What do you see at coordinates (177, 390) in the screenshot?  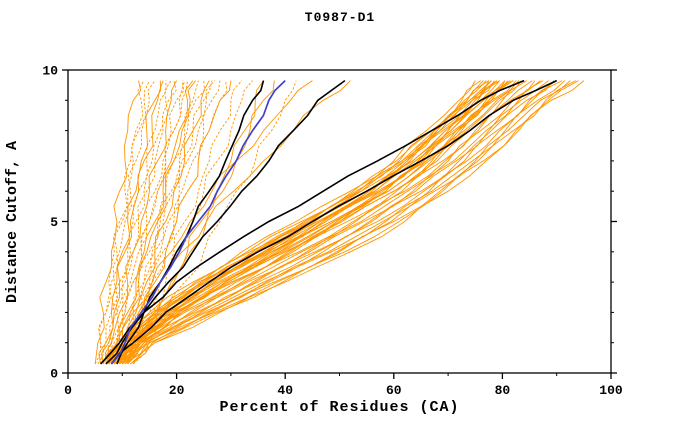 I see `x-tick-label: 20` at bounding box center [177, 390].